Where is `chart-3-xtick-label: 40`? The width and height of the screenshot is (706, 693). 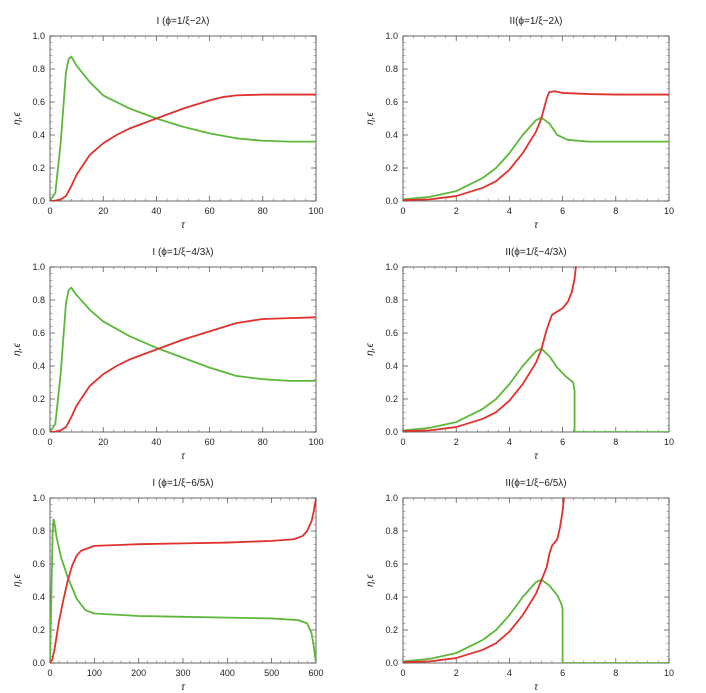
chart-3-xtick-label: 40 is located at coordinates (156, 442).